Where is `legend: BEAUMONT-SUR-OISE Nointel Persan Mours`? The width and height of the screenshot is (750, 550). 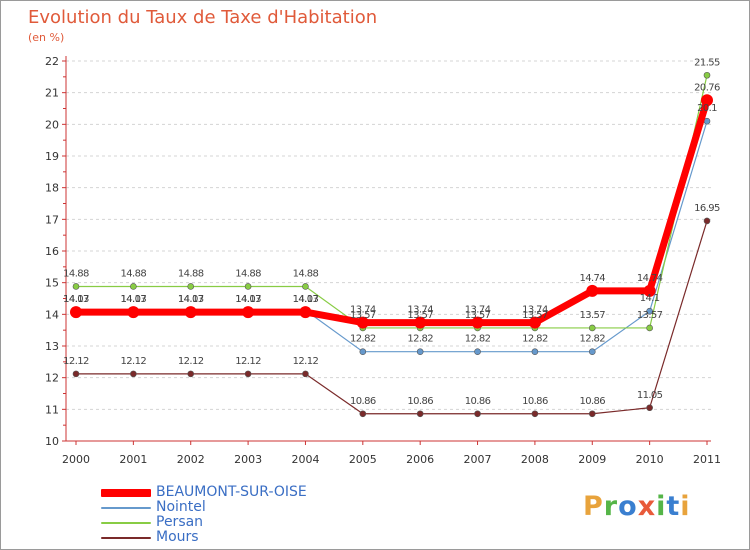 legend: BEAUMONT-SUR-OISE Nointel Persan Mours is located at coordinates (231, 515).